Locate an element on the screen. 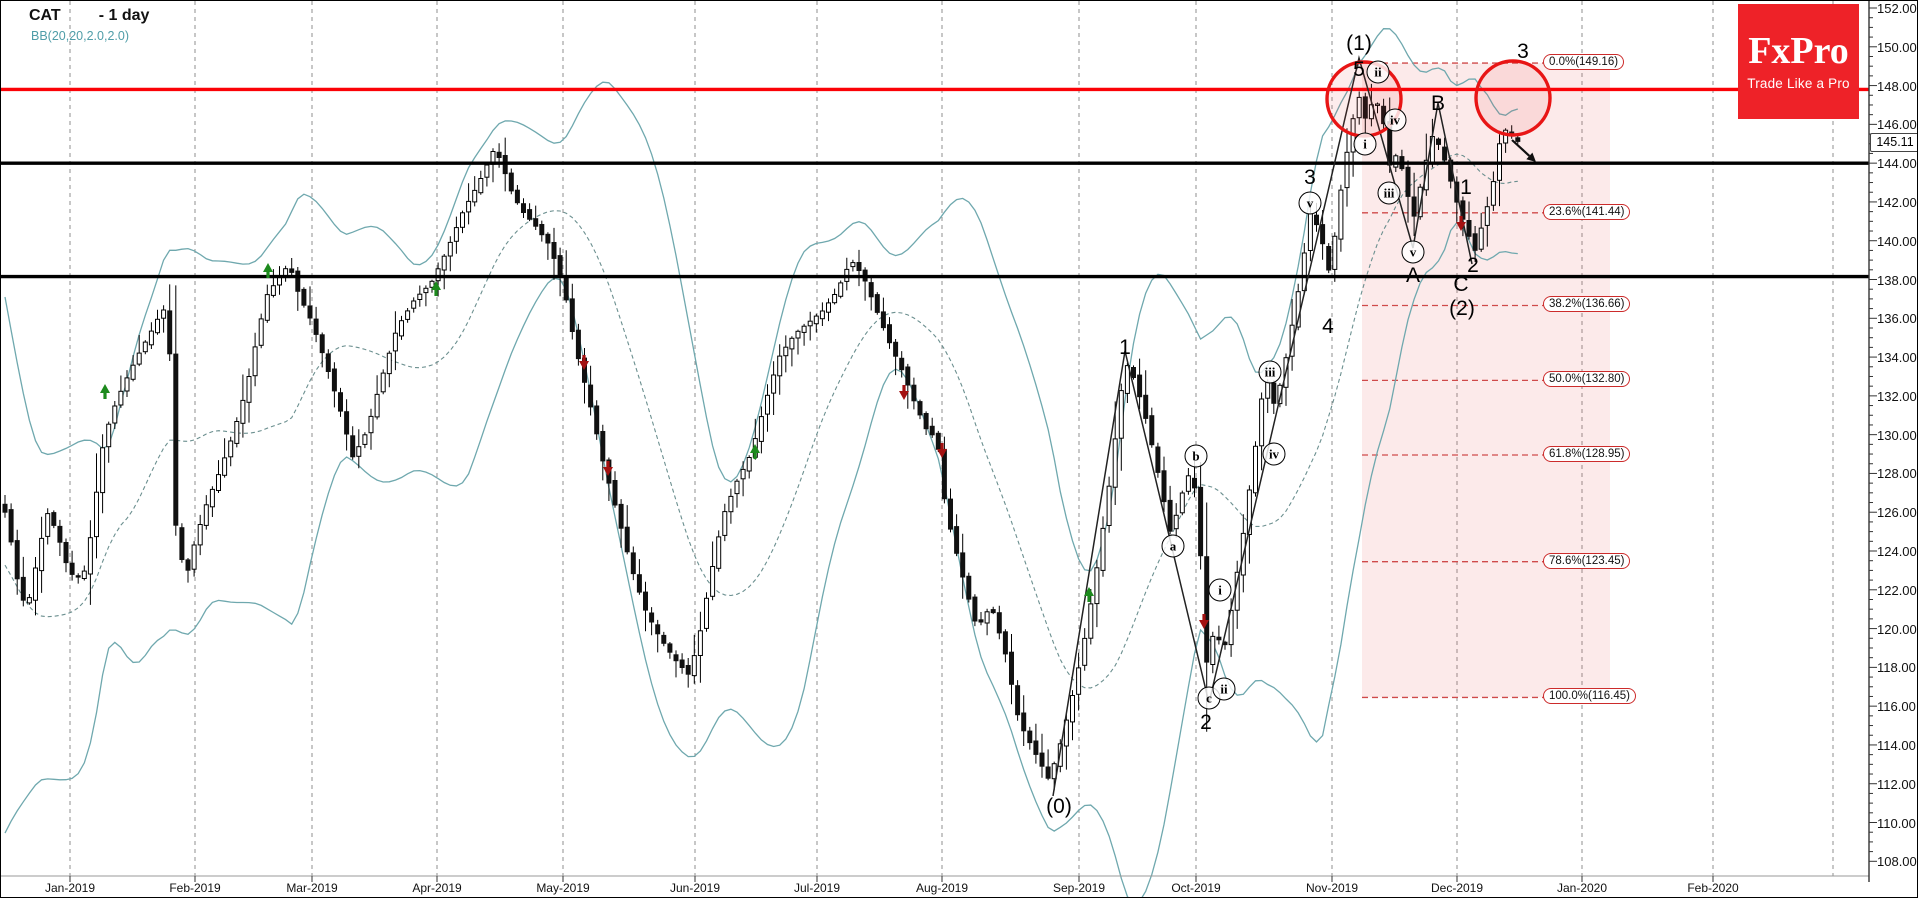 The height and width of the screenshot is (898, 1918). price-axis-label: 114.00 is located at coordinates (1896, 745).